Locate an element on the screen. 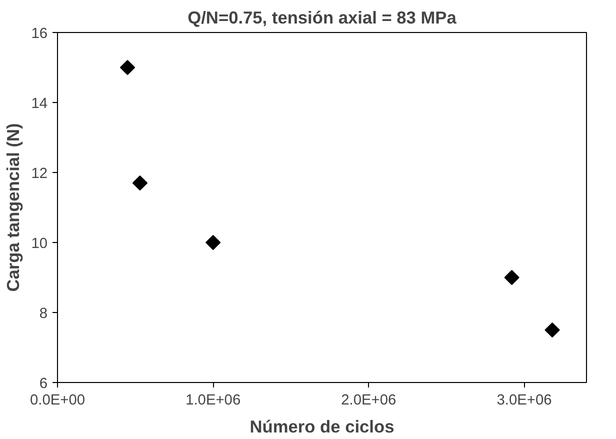 This screenshot has height=439, width=616. x-axis-title: Número de ciclos is located at coordinates (322, 426).